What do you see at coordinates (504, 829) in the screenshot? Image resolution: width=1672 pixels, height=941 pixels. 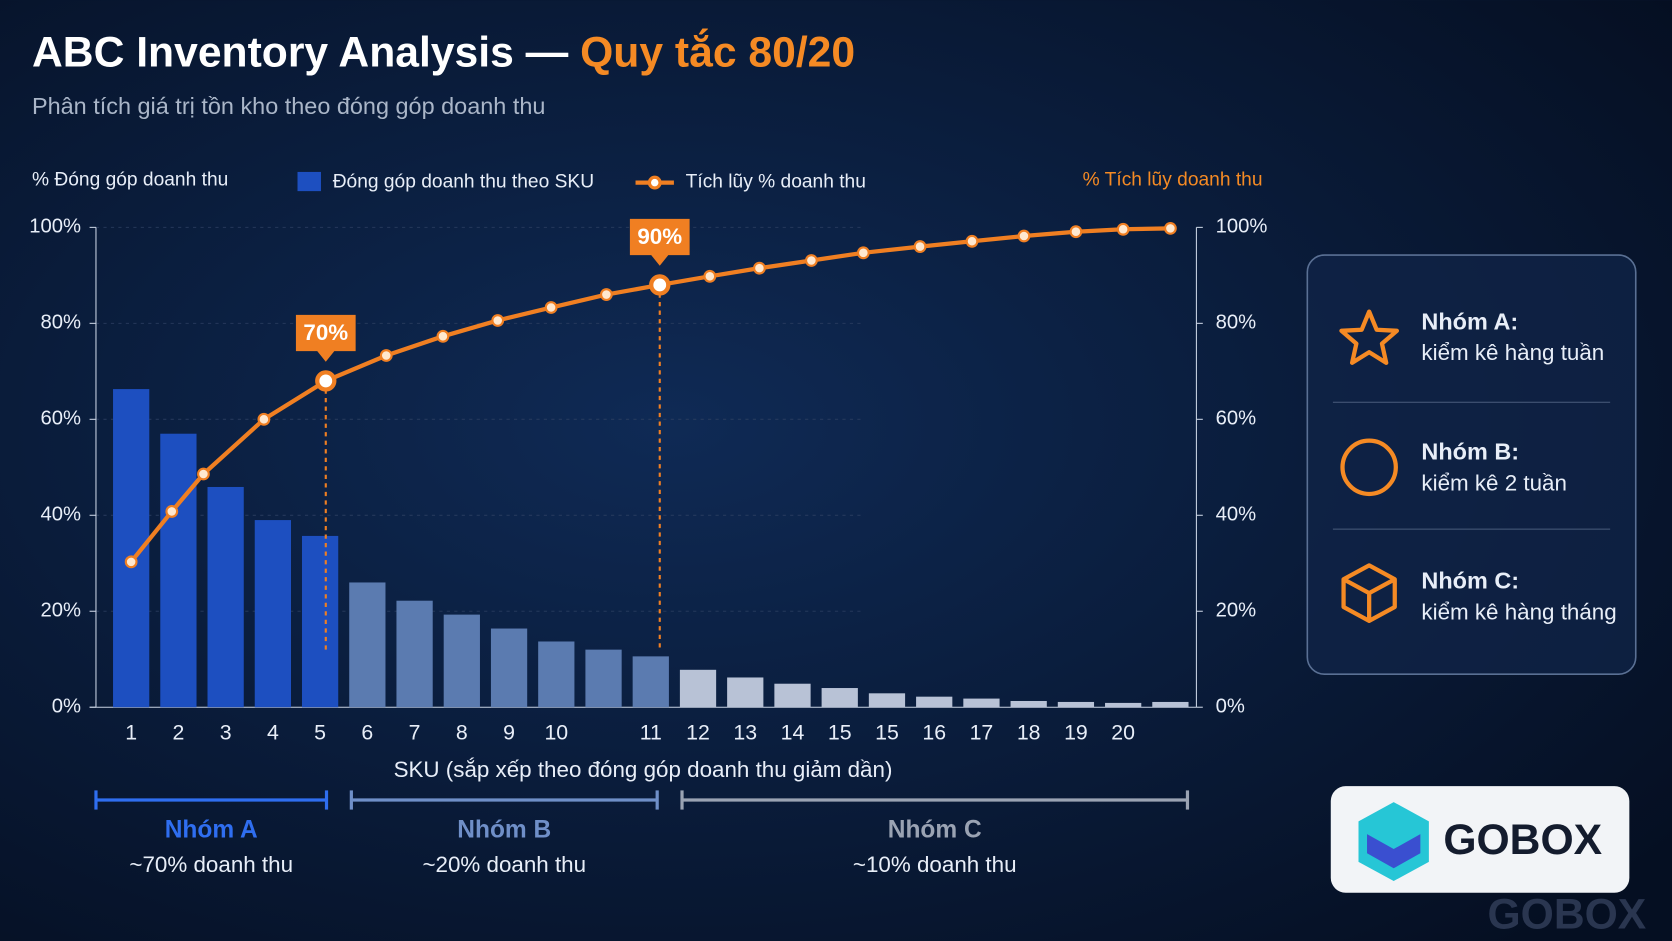 I see `group-name: Nhóm B` at bounding box center [504, 829].